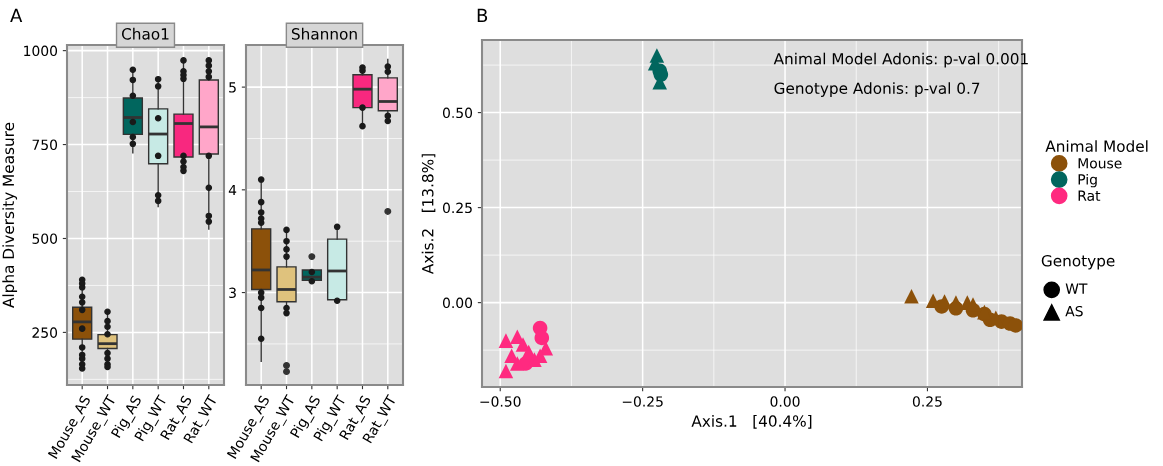 The image size is (1163, 466). I want to click on x-tick-label: −0.25, so click(642, 401).